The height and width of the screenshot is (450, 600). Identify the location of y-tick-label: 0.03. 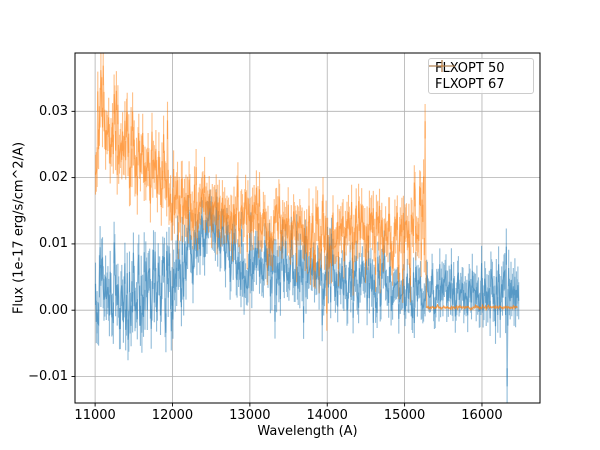
(53, 111).